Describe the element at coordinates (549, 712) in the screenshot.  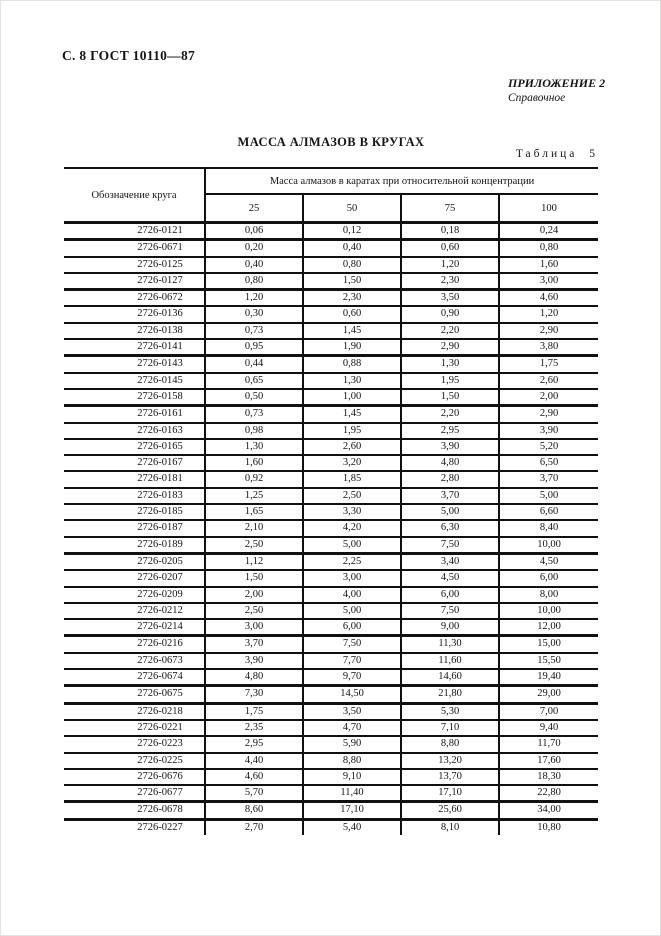
I see `mass-value-cell: 7,00` at that location.